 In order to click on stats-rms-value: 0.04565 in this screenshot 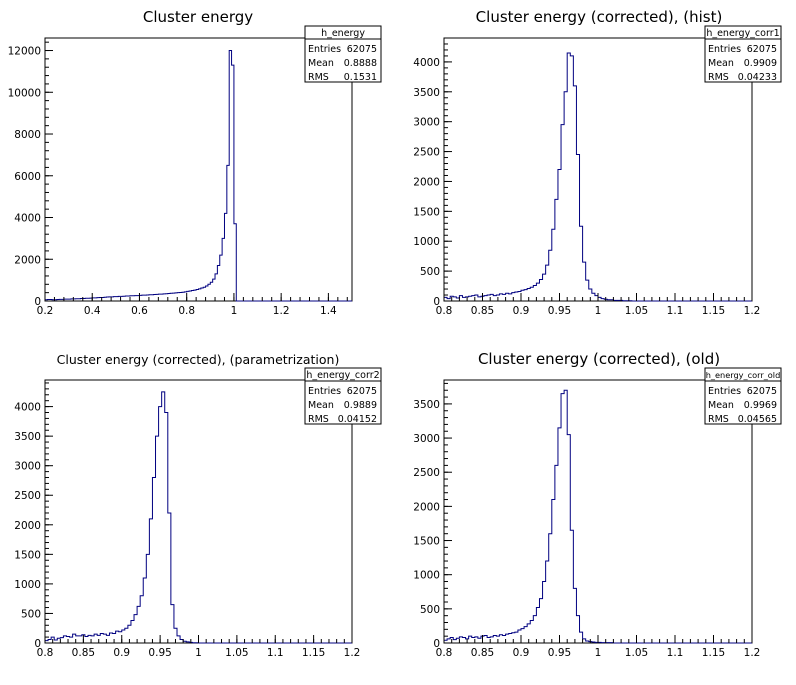, I will do `click(757, 419)`.